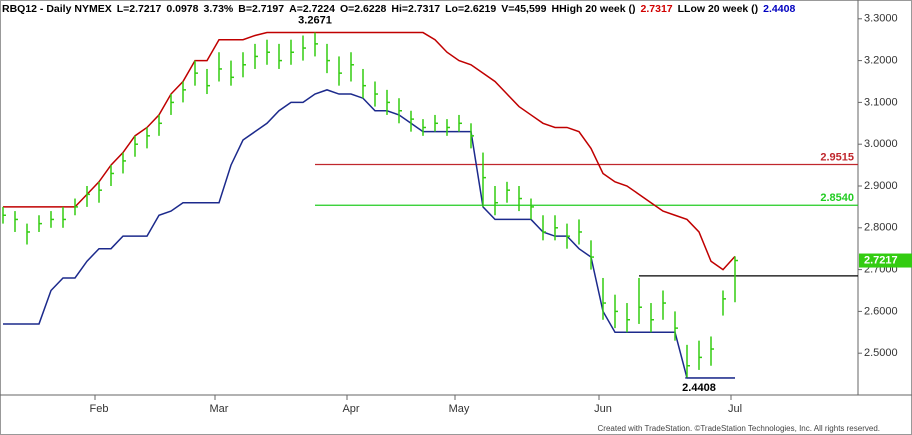  I want to click on y-tick-label: 2.9000, so click(881, 186).